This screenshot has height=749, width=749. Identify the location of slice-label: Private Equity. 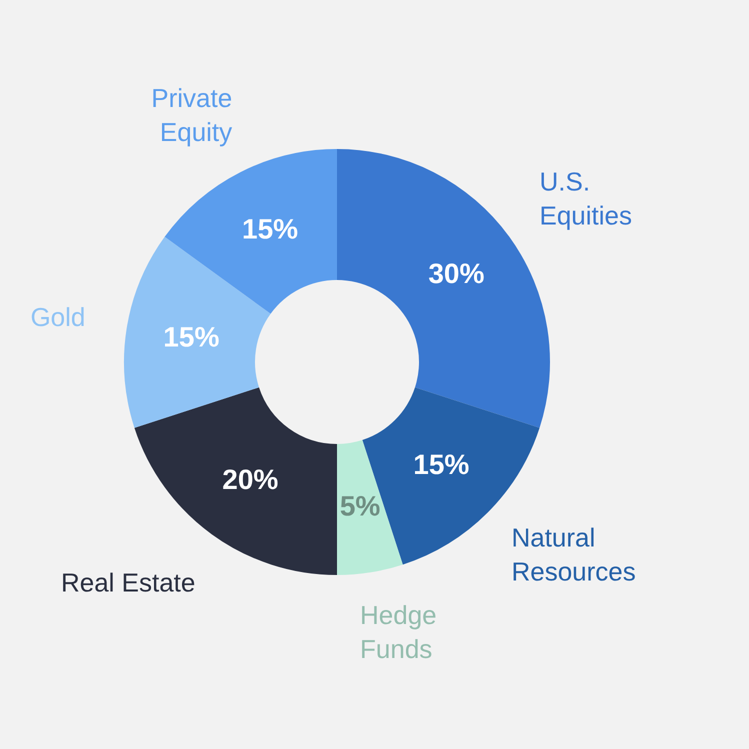
(191, 115).